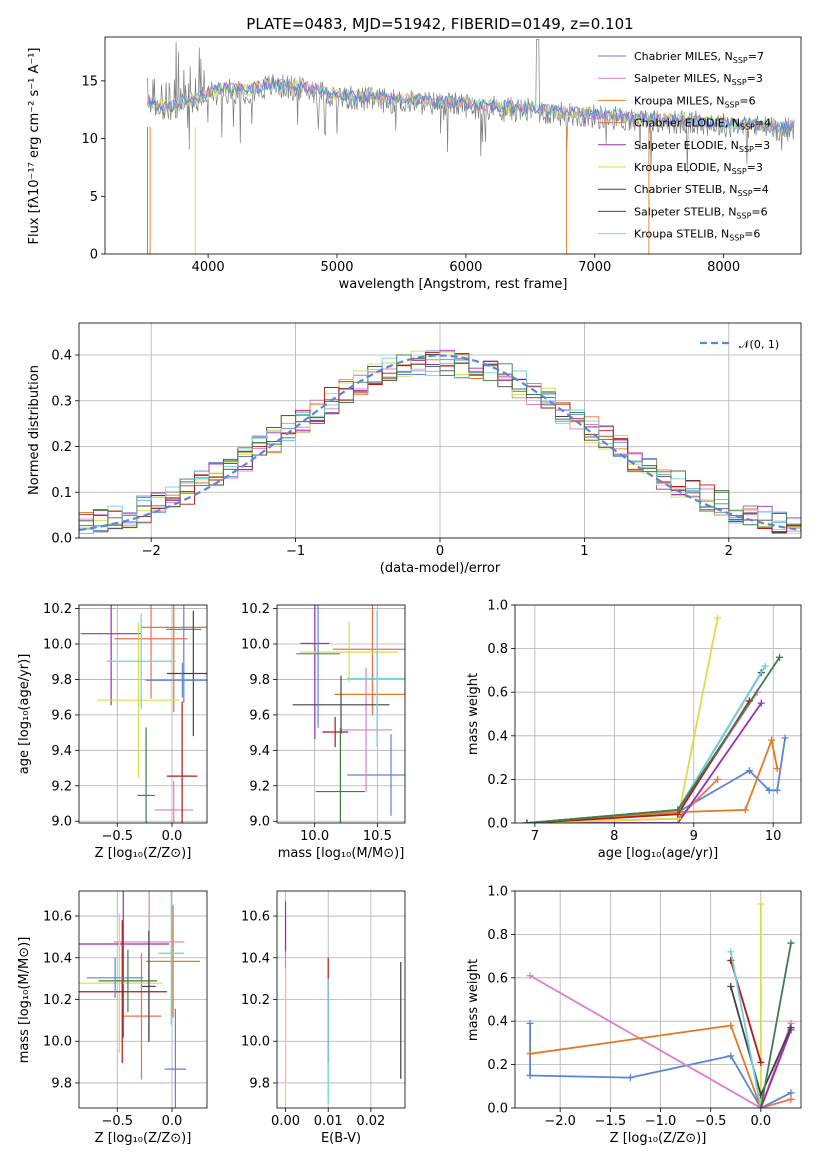 The width and height of the screenshot is (819, 1170). Describe the element at coordinates (497, 1065) in the screenshot. I see `y-tick-label: 0.2` at that location.